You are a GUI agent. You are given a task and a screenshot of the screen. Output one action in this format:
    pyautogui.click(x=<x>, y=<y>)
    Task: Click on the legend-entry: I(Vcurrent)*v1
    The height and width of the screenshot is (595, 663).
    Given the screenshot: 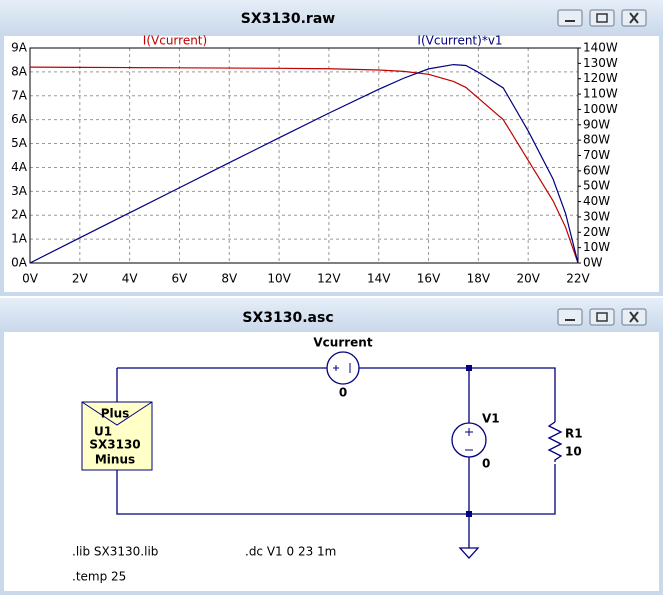 What is the action you would take?
    pyautogui.click(x=459, y=41)
    